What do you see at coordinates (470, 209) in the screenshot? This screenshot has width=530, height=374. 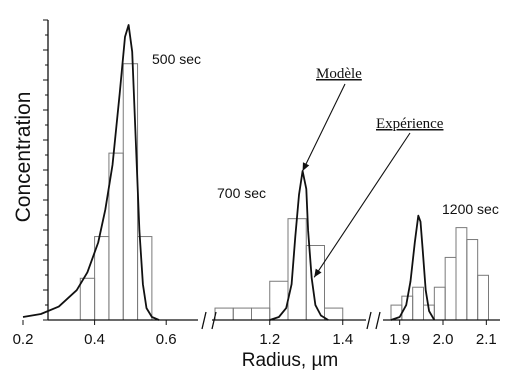 I see `time-label: 1200 sec` at bounding box center [470, 209].